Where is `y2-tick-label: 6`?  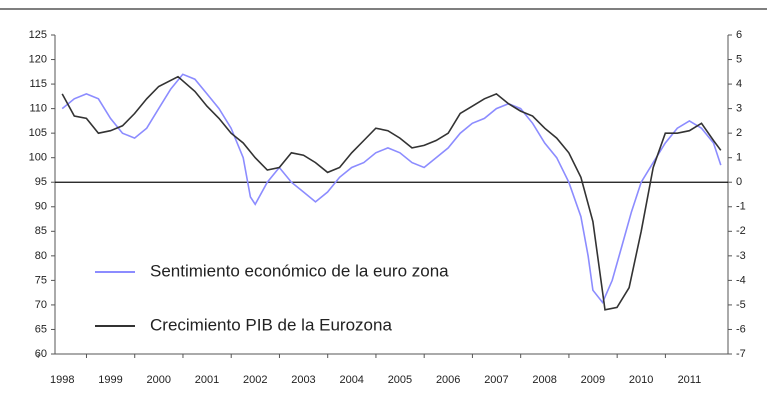
y2-tick-label: 6 is located at coordinates (739, 35).